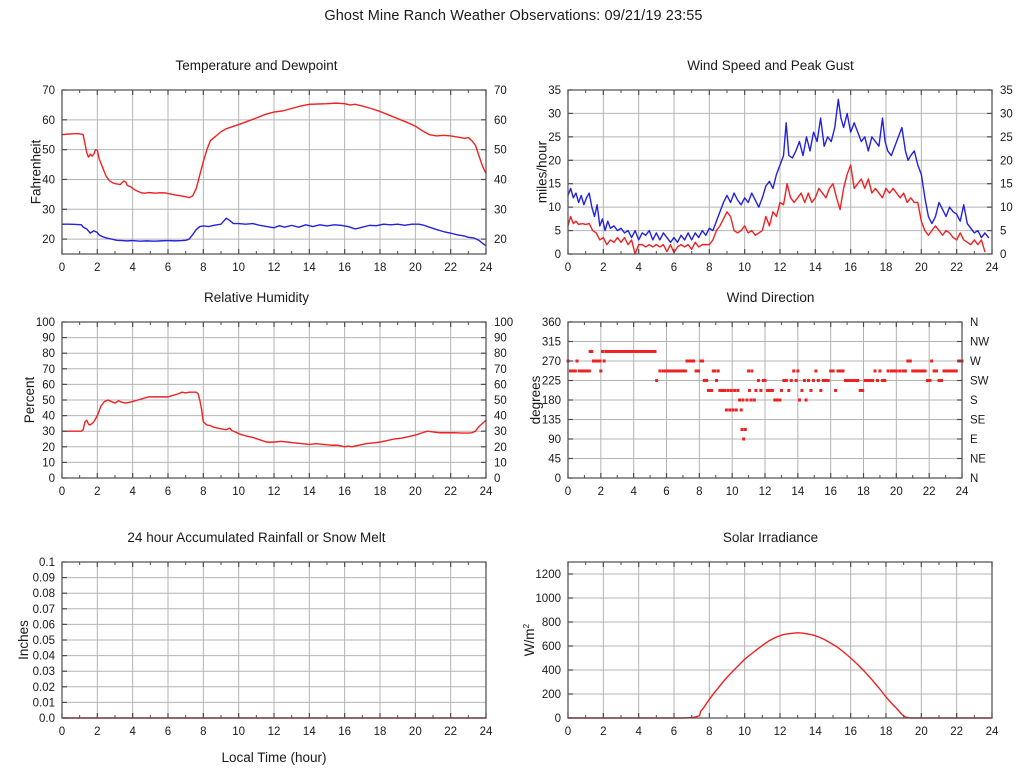 The image size is (1027, 772). What do you see at coordinates (770, 297) in the screenshot?
I see `chart-title-wind-direction: Wind Direction` at bounding box center [770, 297].